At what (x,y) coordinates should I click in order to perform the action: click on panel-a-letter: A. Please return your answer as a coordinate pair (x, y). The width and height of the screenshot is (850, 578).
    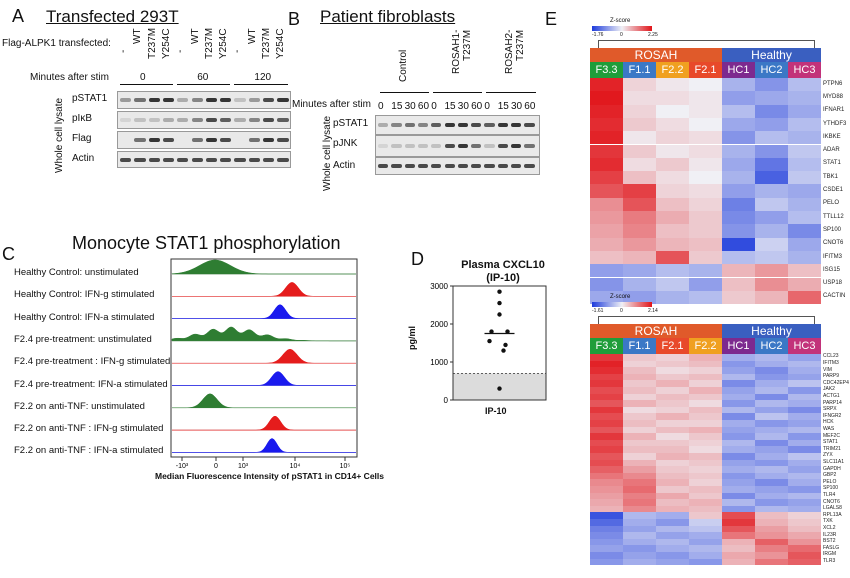
    Looking at the image, I should click on (18, 16).